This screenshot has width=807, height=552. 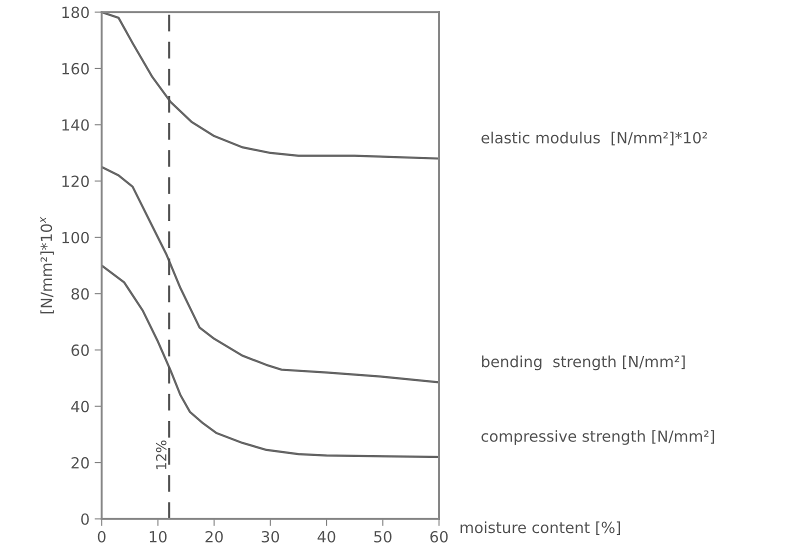 I want to click on x-tick-label: 30, so click(x=271, y=536).